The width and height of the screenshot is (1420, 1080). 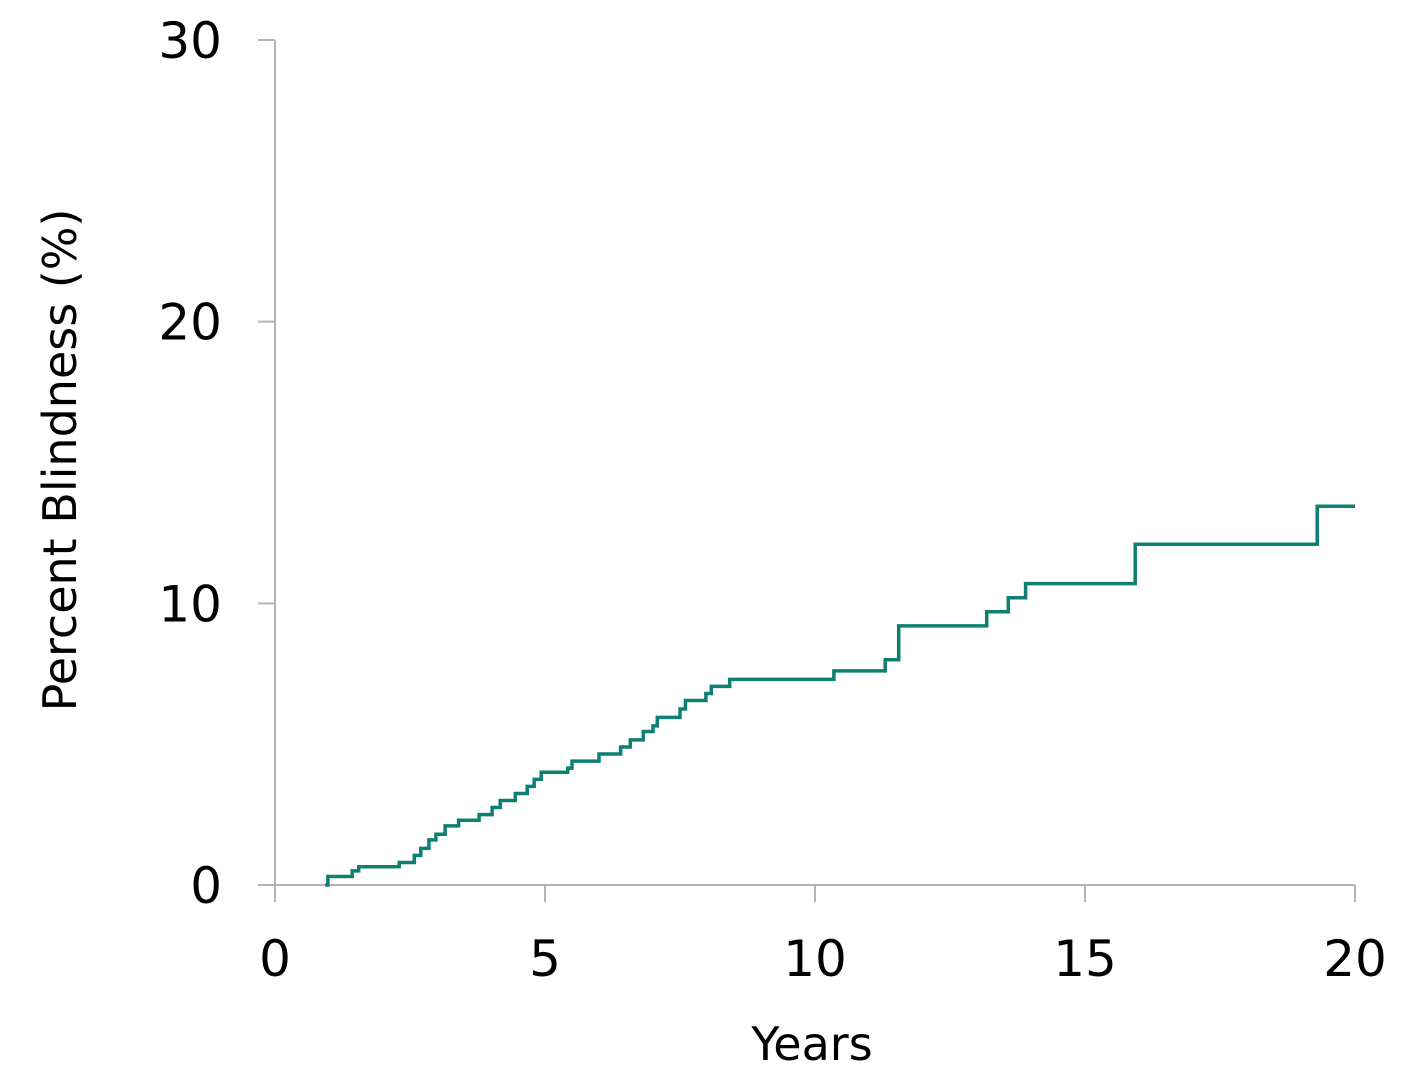 I want to click on y-tick-label: 10, so click(x=190, y=604).